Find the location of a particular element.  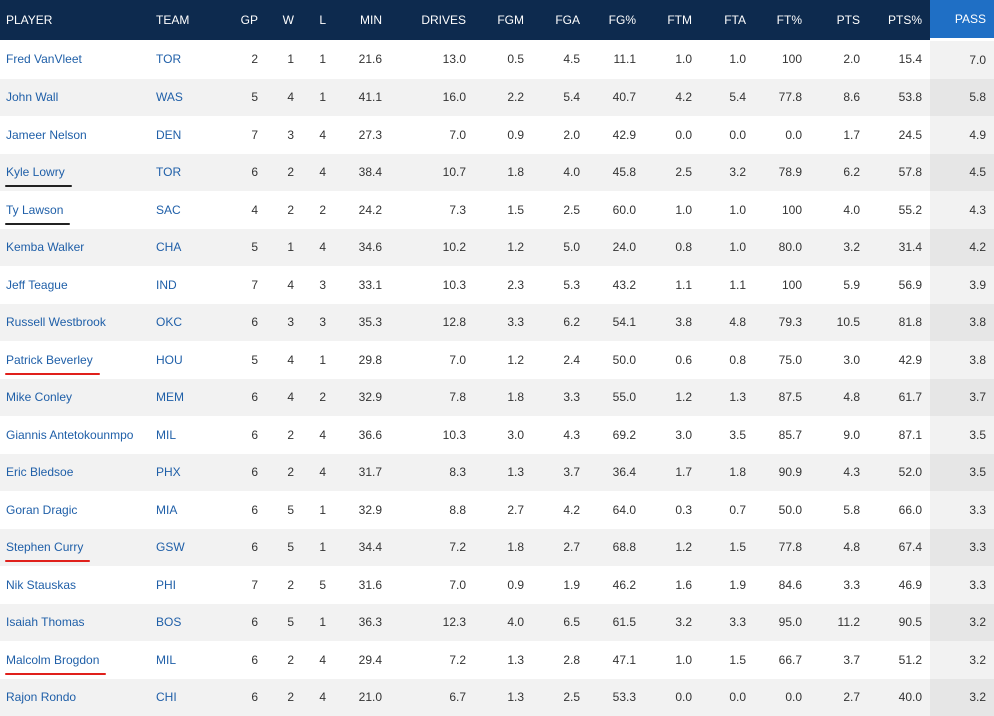

stat-cell-ftp: 85.7 is located at coordinates (782, 435).